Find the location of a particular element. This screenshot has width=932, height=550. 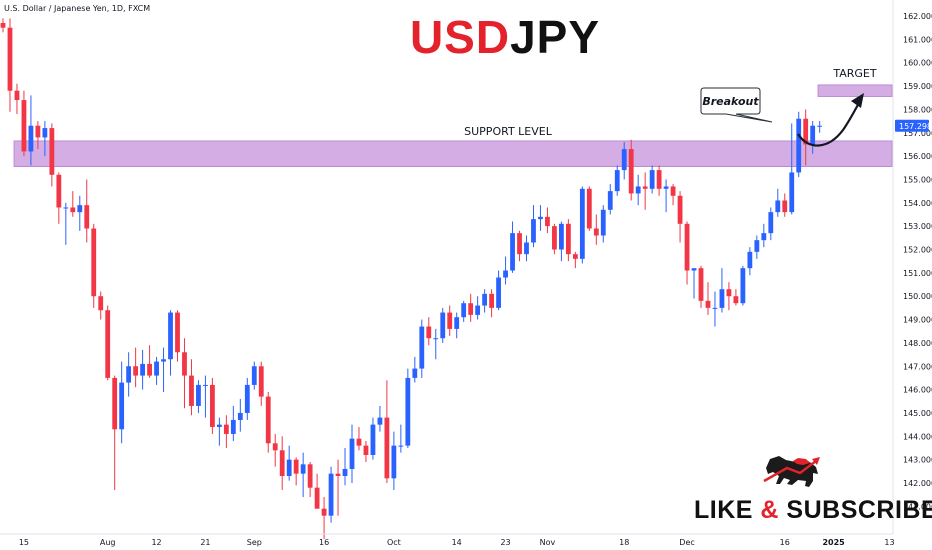

time-tick-label: 15 is located at coordinates (24, 542).